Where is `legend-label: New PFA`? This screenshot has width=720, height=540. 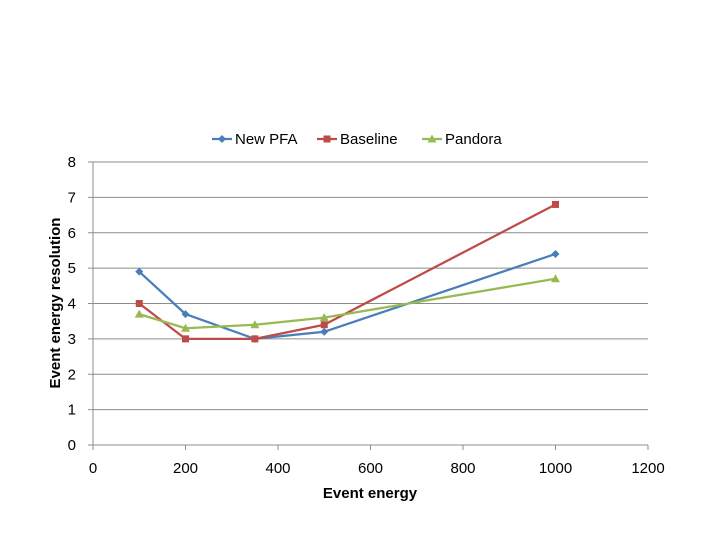
legend-label: New PFA is located at coordinates (266, 139).